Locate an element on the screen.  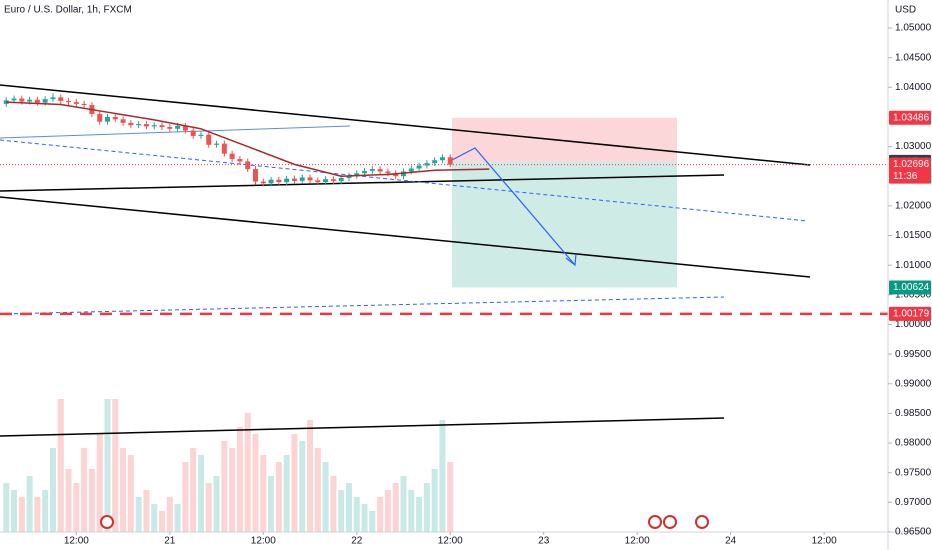
y-tick-label: 1.00000 is located at coordinates (913, 324).